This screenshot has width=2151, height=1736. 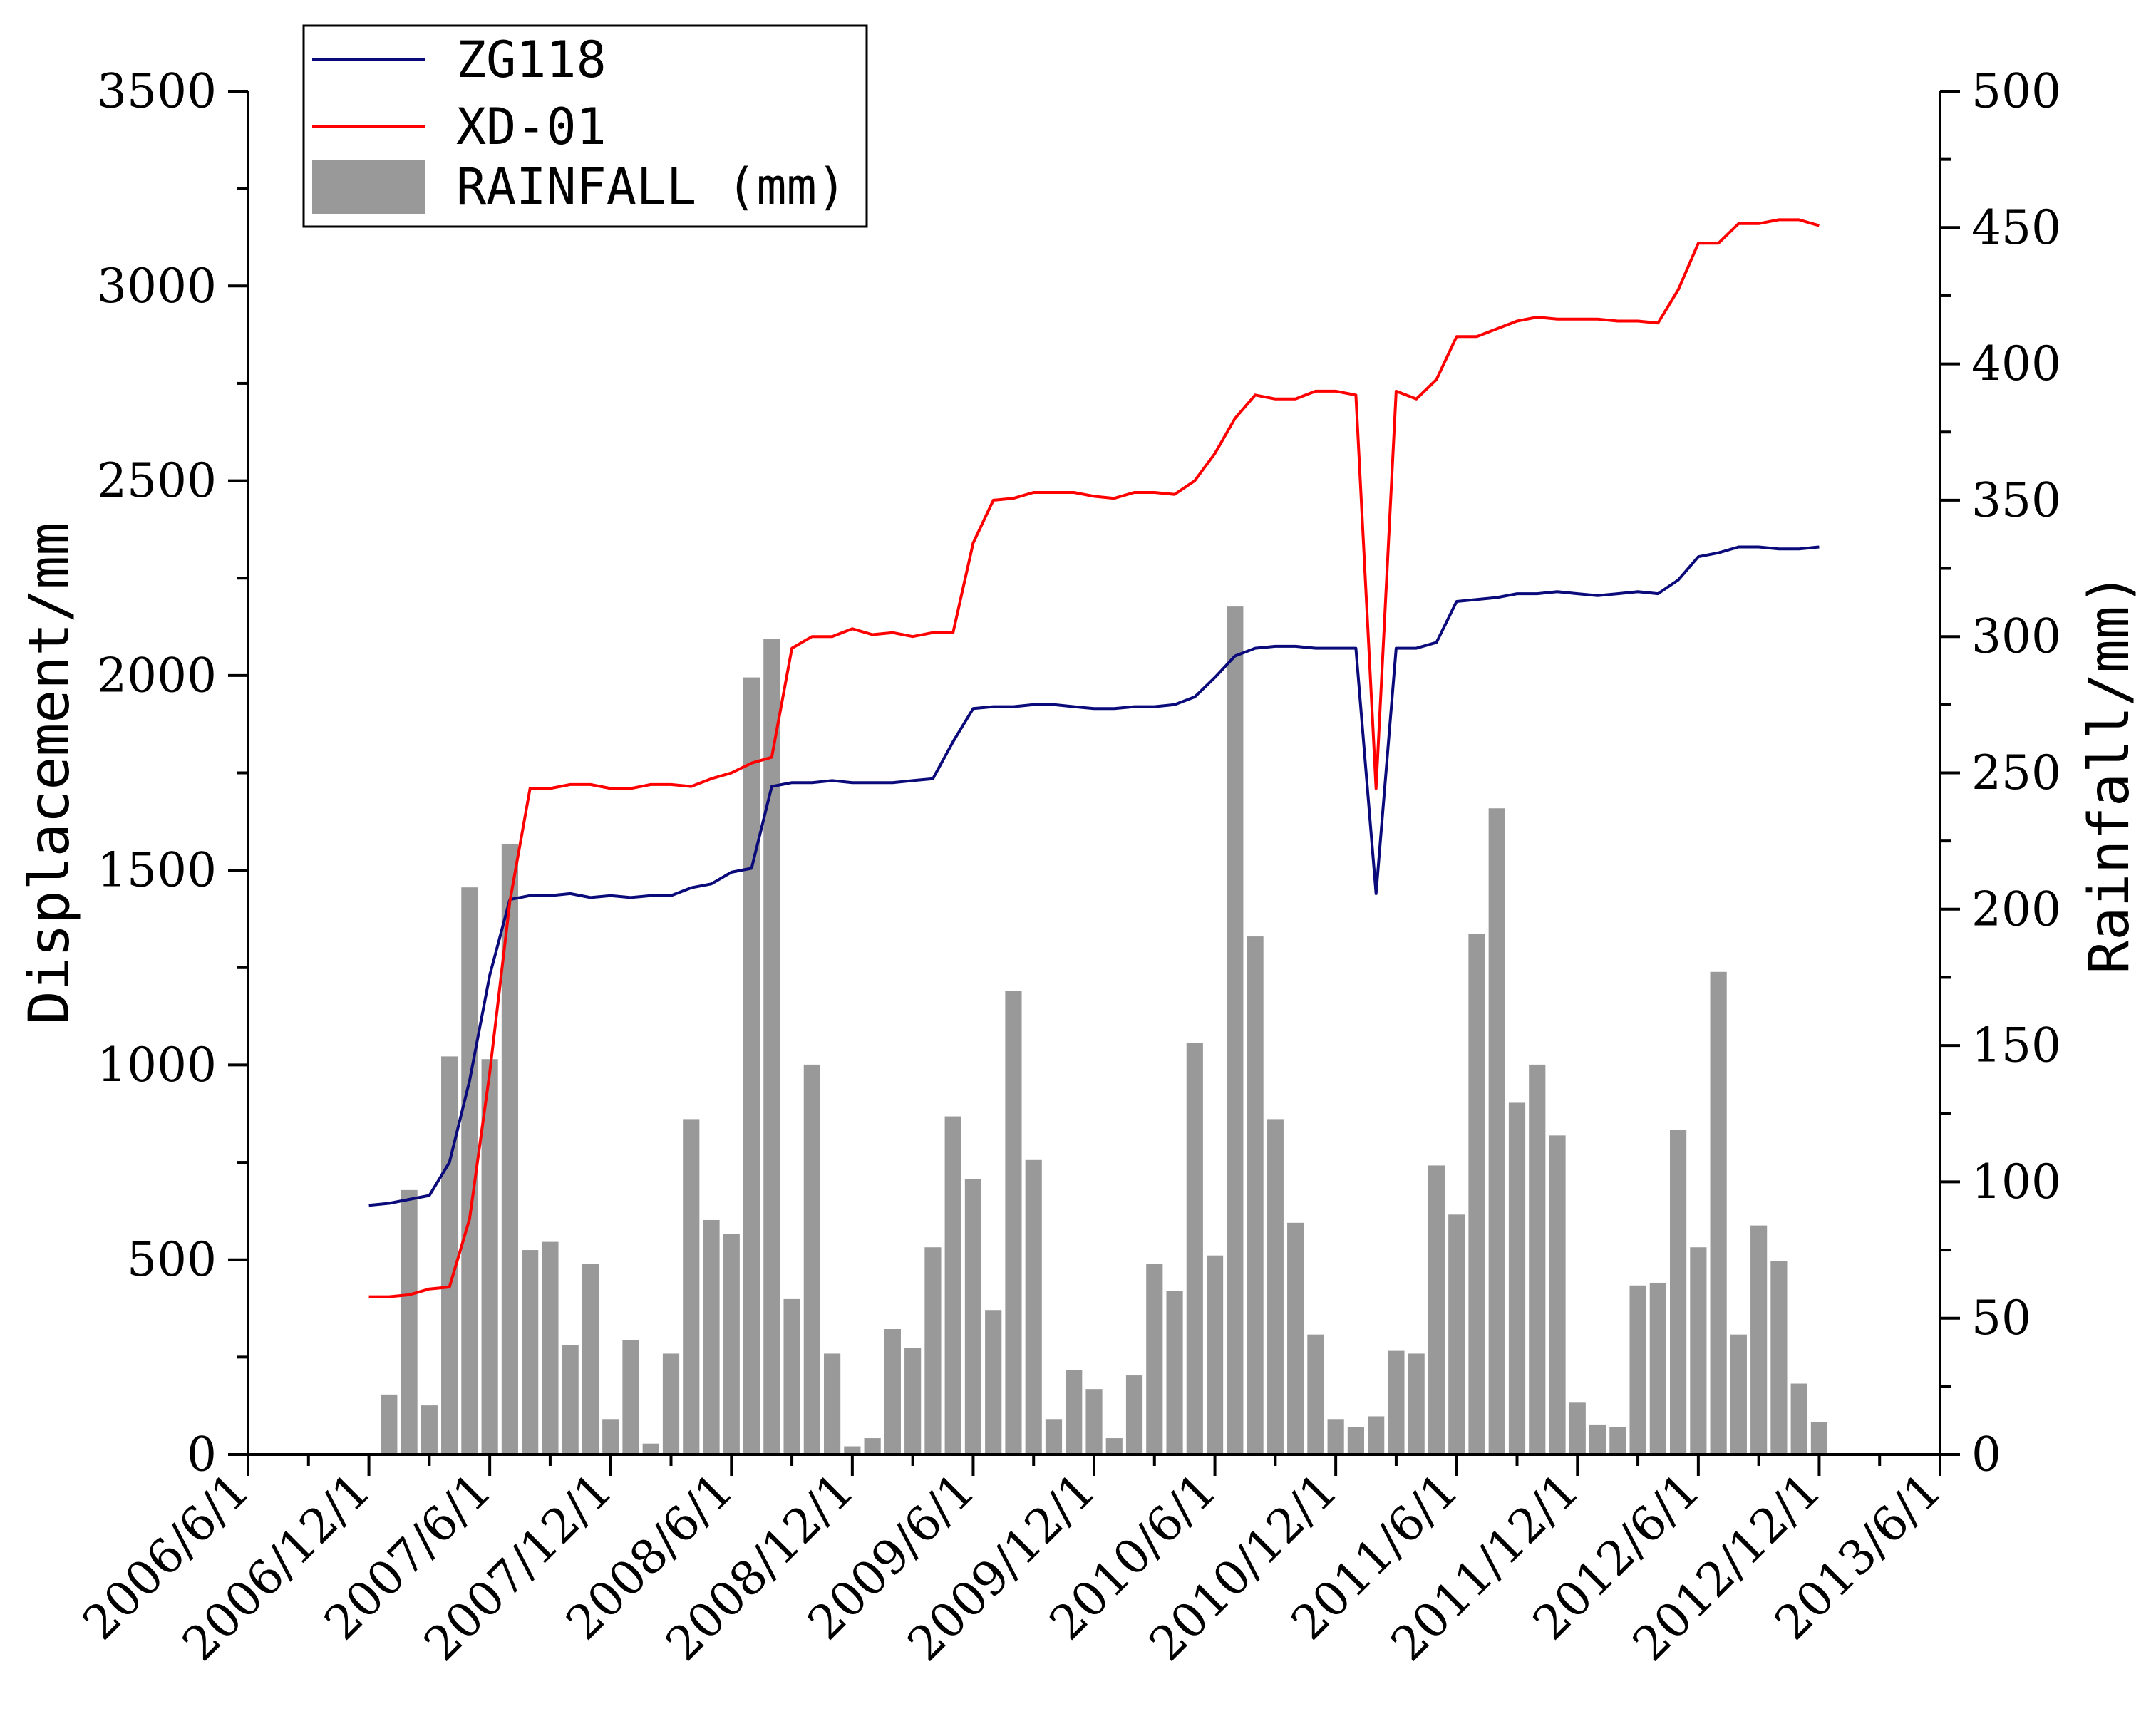 What do you see at coordinates (2016, 364) in the screenshot?
I see `y2-tick-label: 400` at bounding box center [2016, 364].